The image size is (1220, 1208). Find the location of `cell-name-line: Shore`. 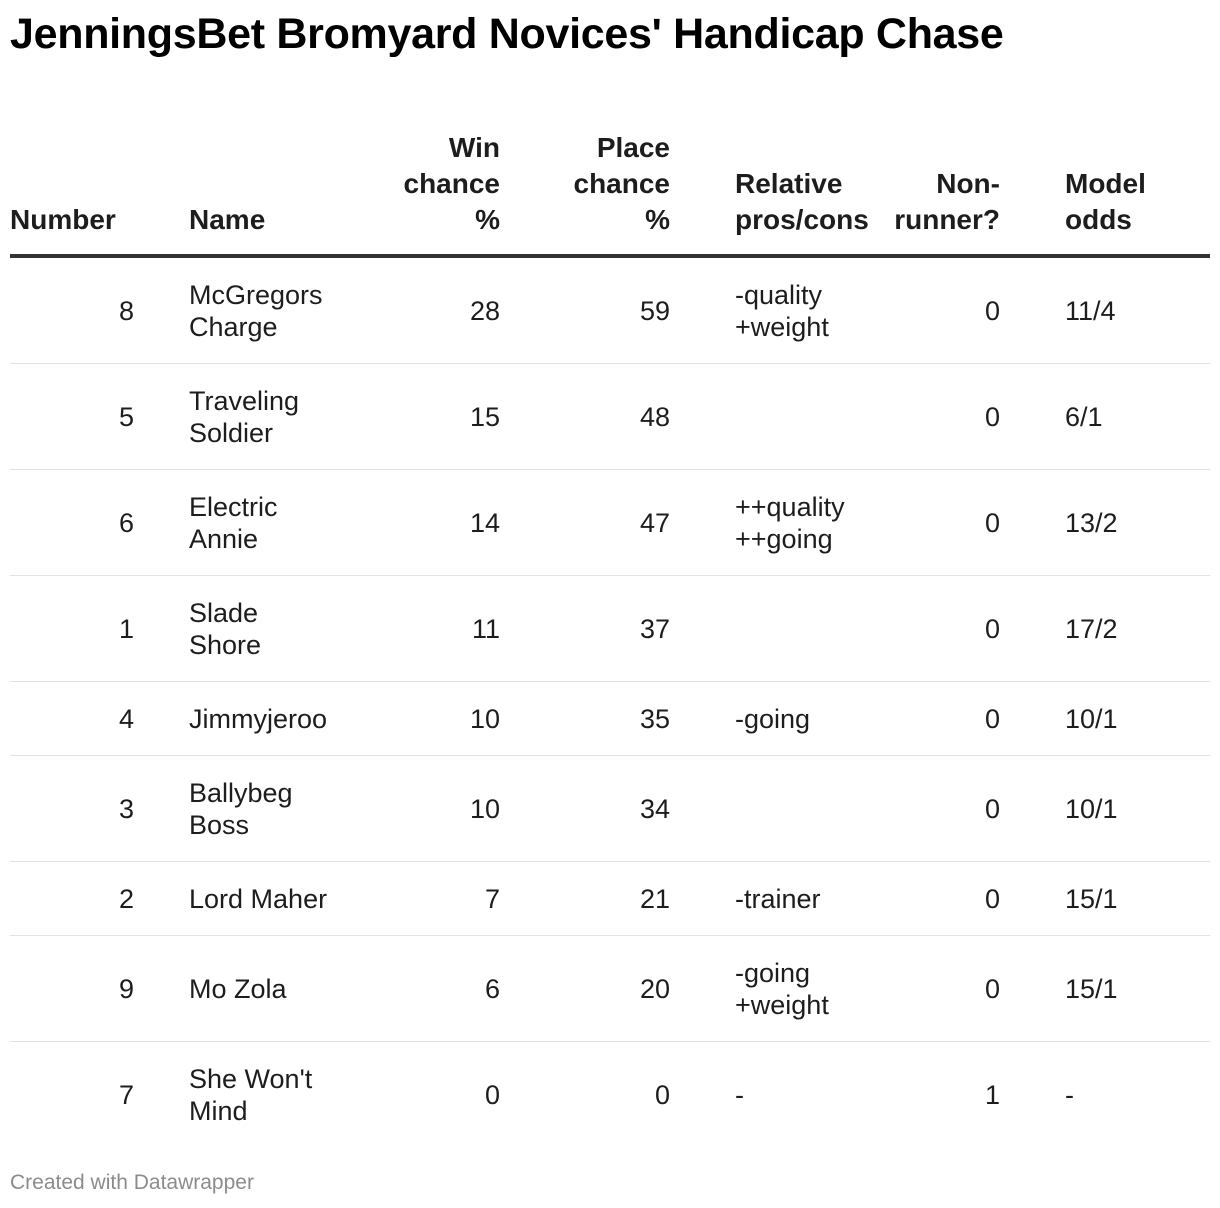

cell-name-line: Shore is located at coordinates (225, 644).